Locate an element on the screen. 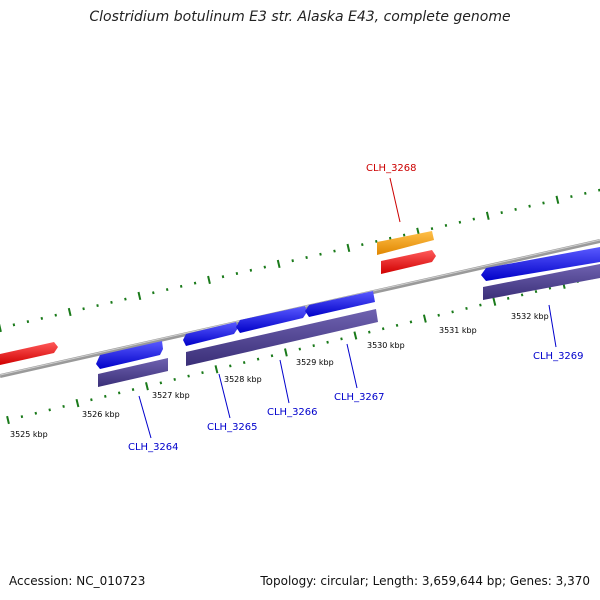 This screenshot has height=600, width=600. cds-3267-forward is located at coordinates (340, 304).